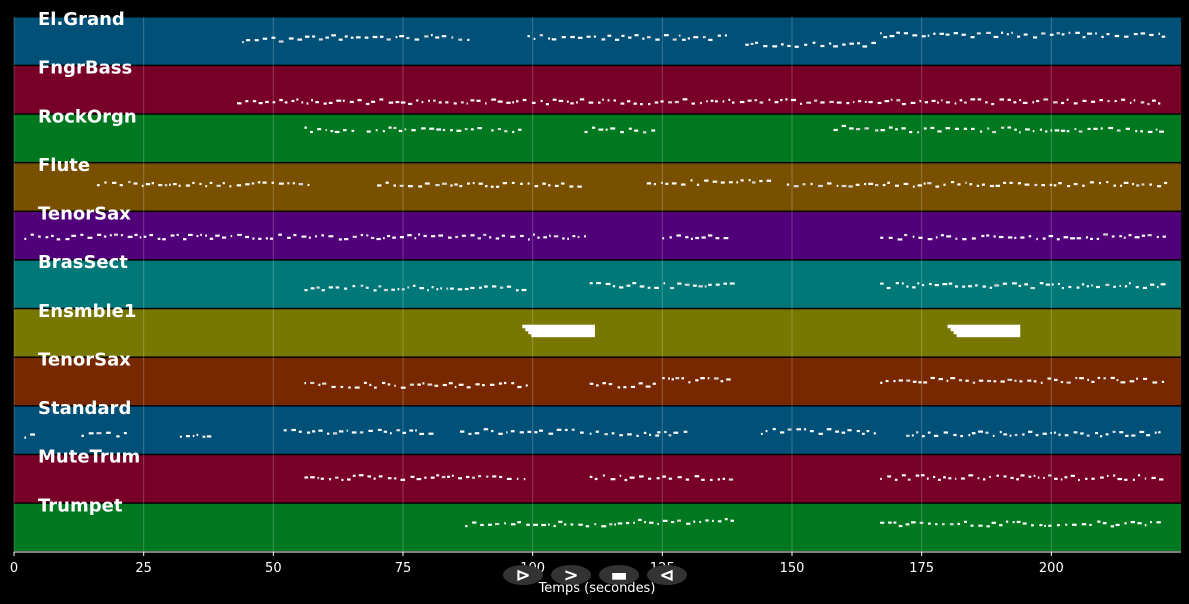 This screenshot has height=604, width=1189. I want to click on play-button: ⊳, so click(523, 575).